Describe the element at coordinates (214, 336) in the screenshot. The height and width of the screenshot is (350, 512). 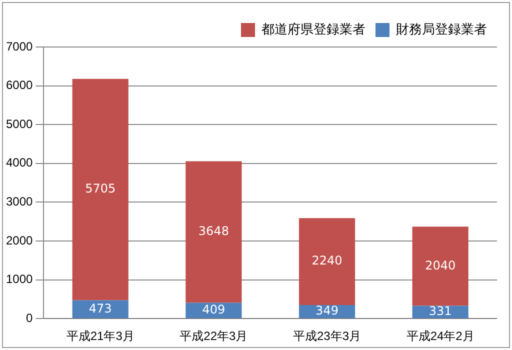
I see `x-tick-label: 平成22年3月` at that location.